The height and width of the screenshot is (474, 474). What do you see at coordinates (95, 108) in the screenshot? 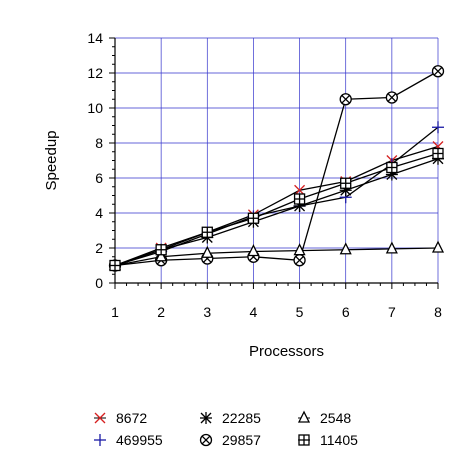
I see `y-tick-label: 10` at bounding box center [95, 108].